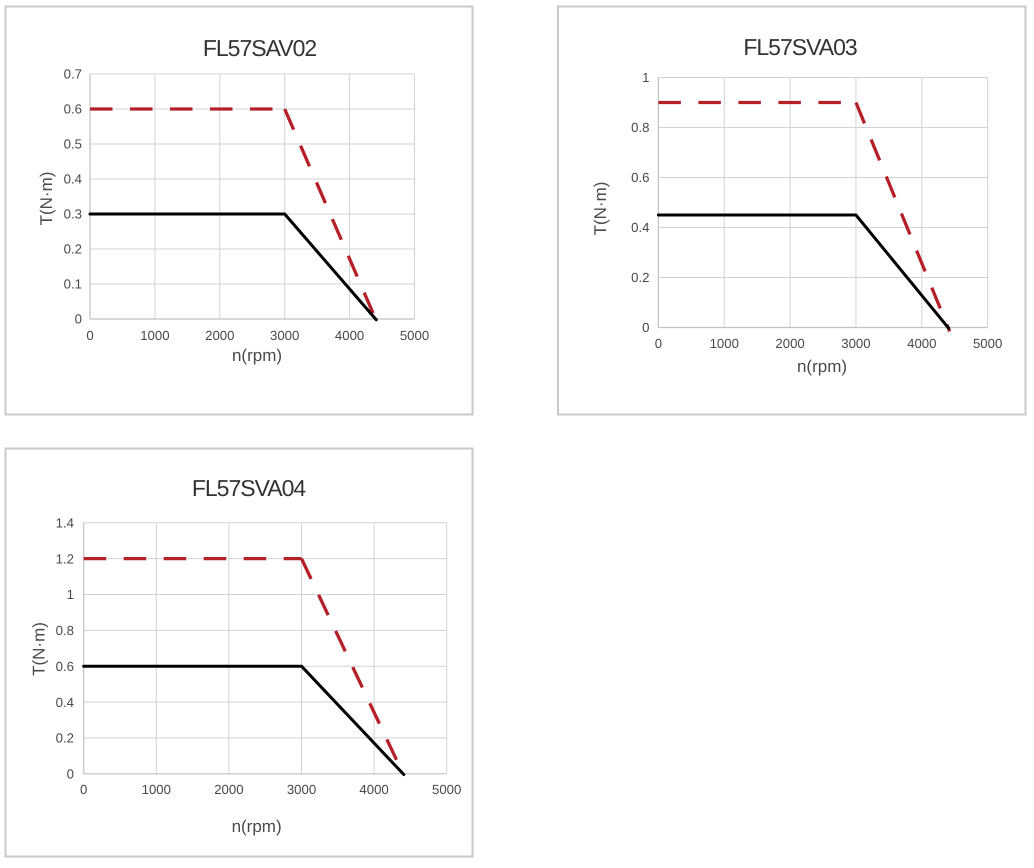 The width and height of the screenshot is (1034, 868). I want to click on svg-text: 0.7, so click(73, 74).